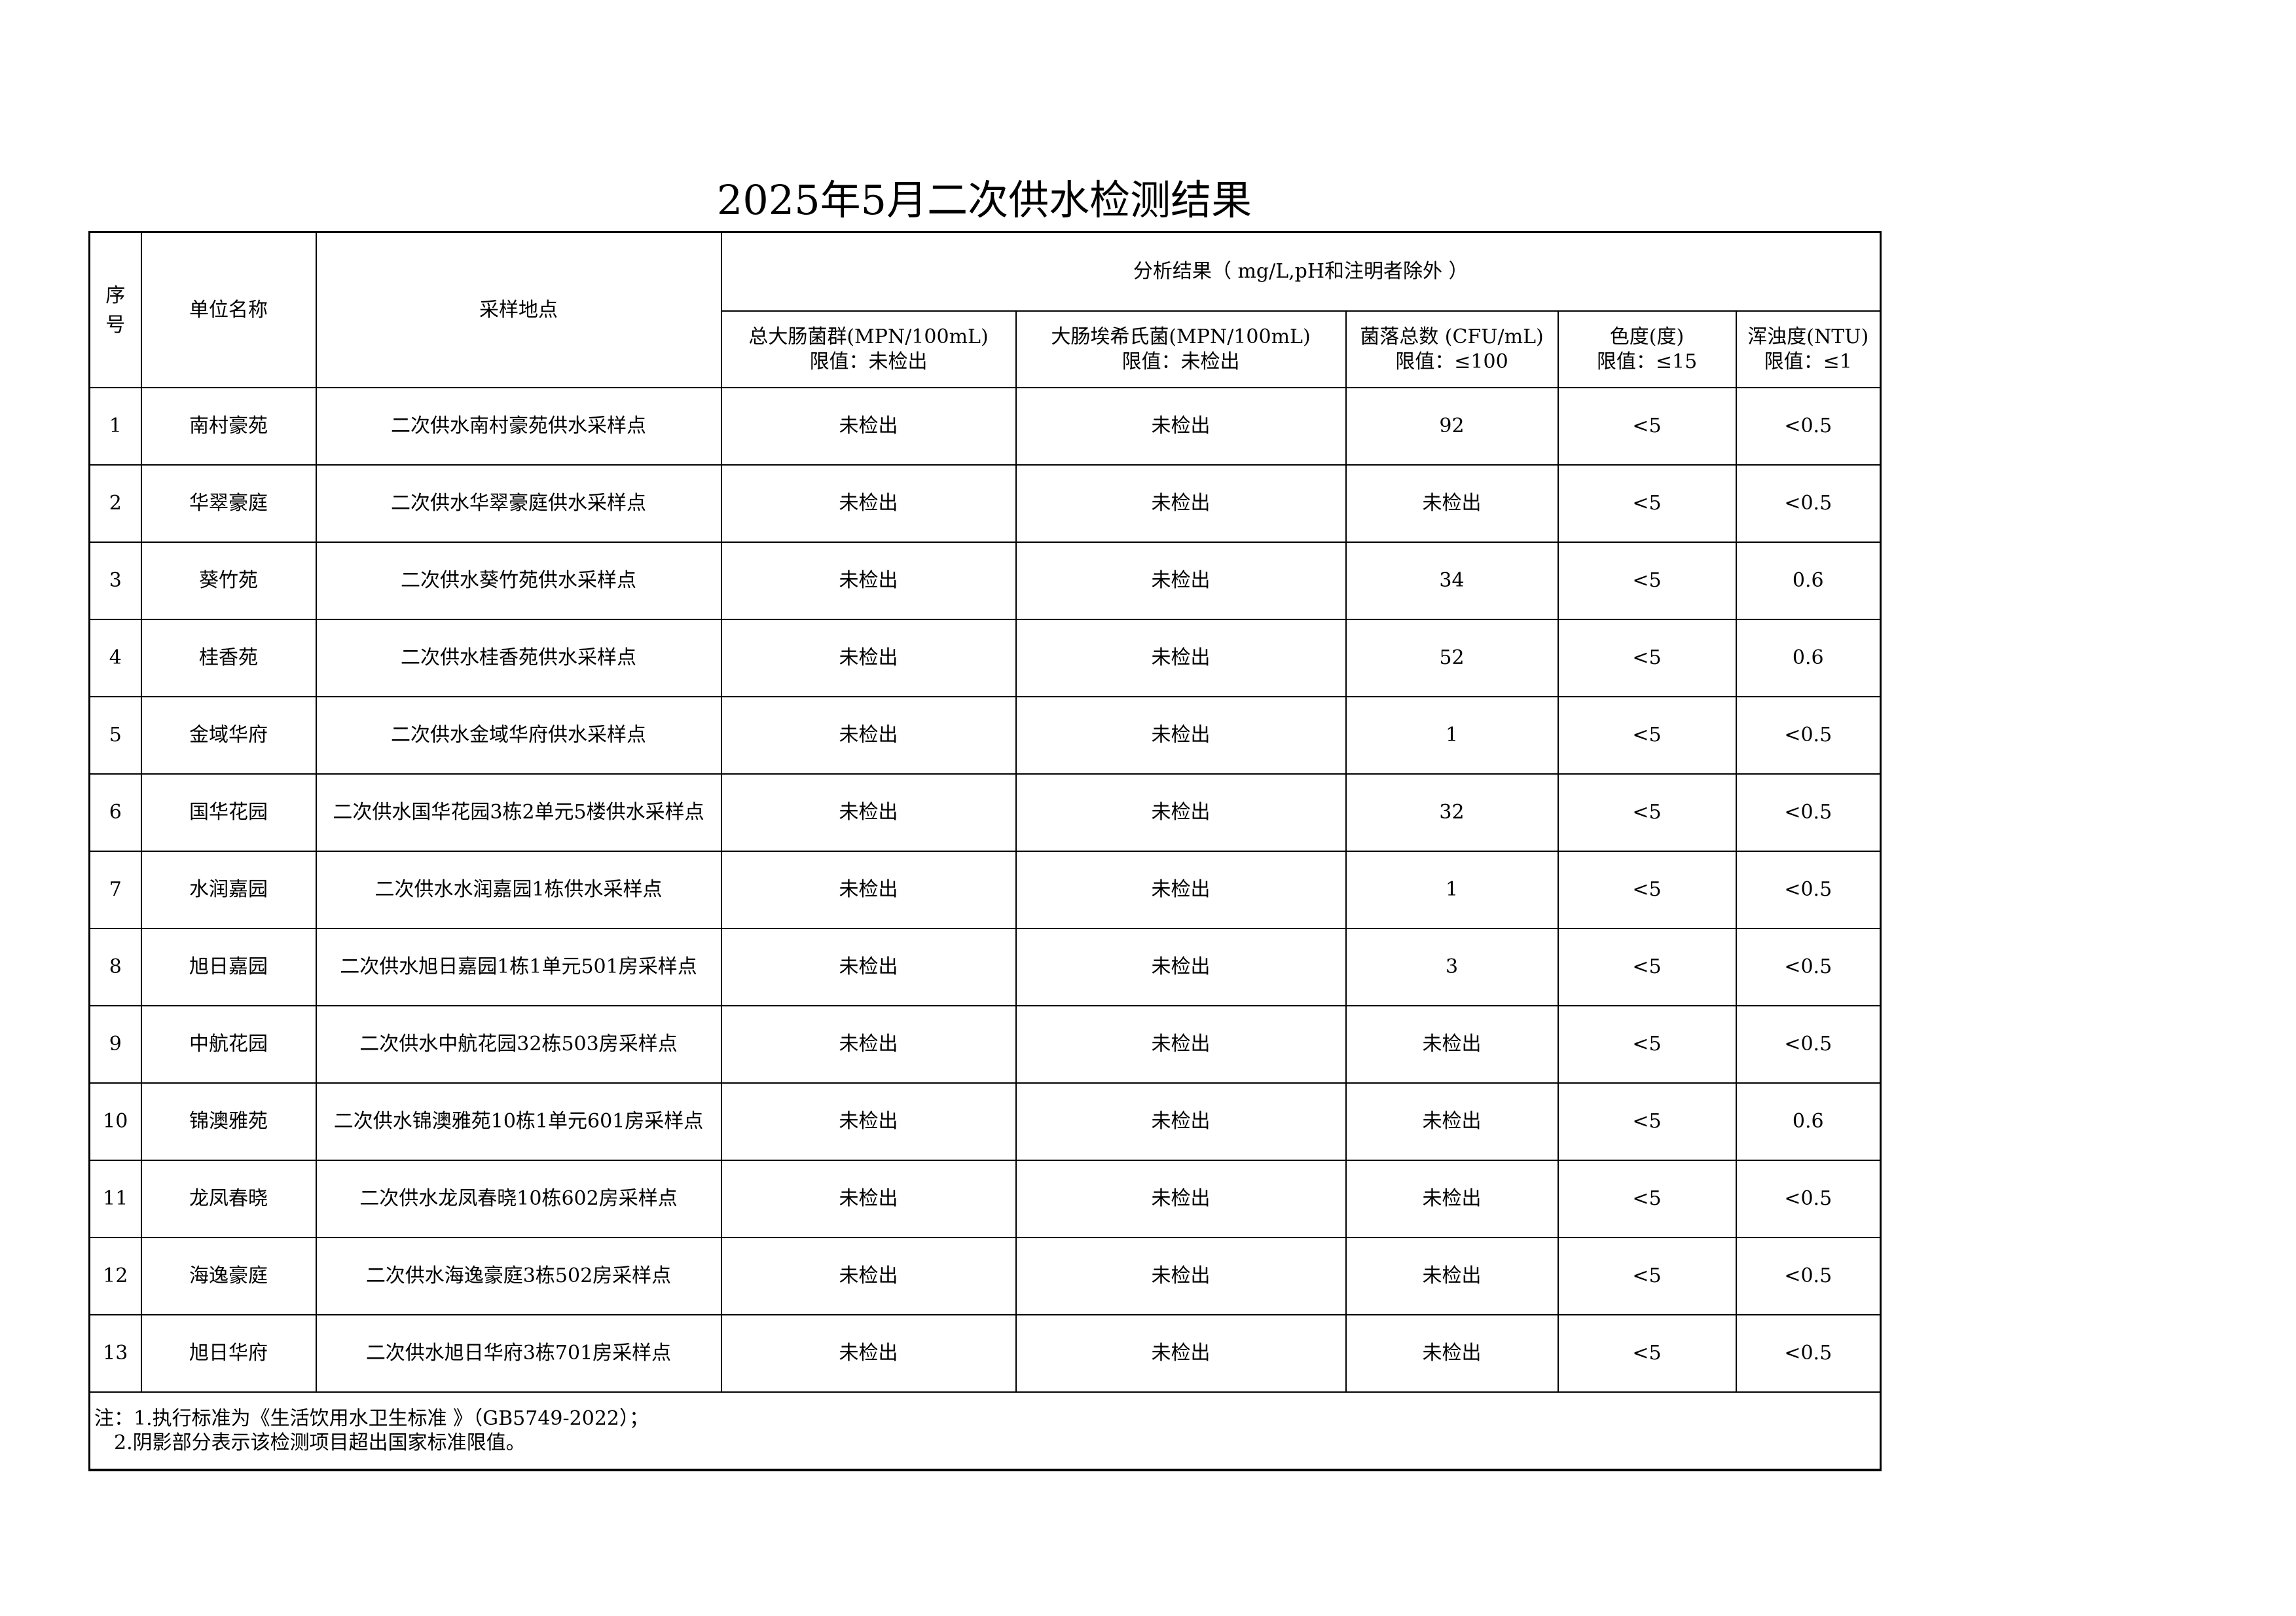 Image resolution: width=2296 pixels, height=1616 pixels. Describe the element at coordinates (228, 1044) in the screenshot. I see `cell-unit: 中航花园` at that location.